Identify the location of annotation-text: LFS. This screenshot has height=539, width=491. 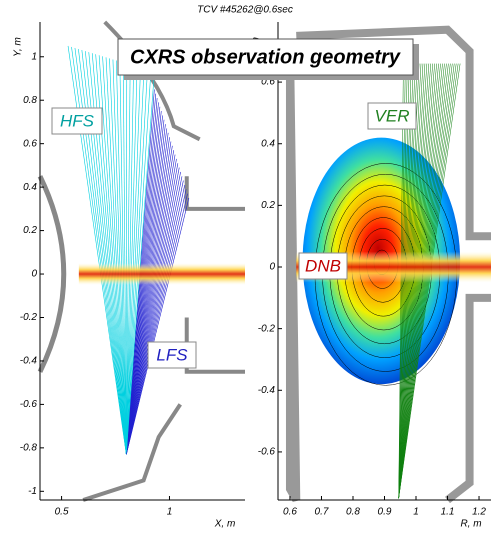
(172, 354).